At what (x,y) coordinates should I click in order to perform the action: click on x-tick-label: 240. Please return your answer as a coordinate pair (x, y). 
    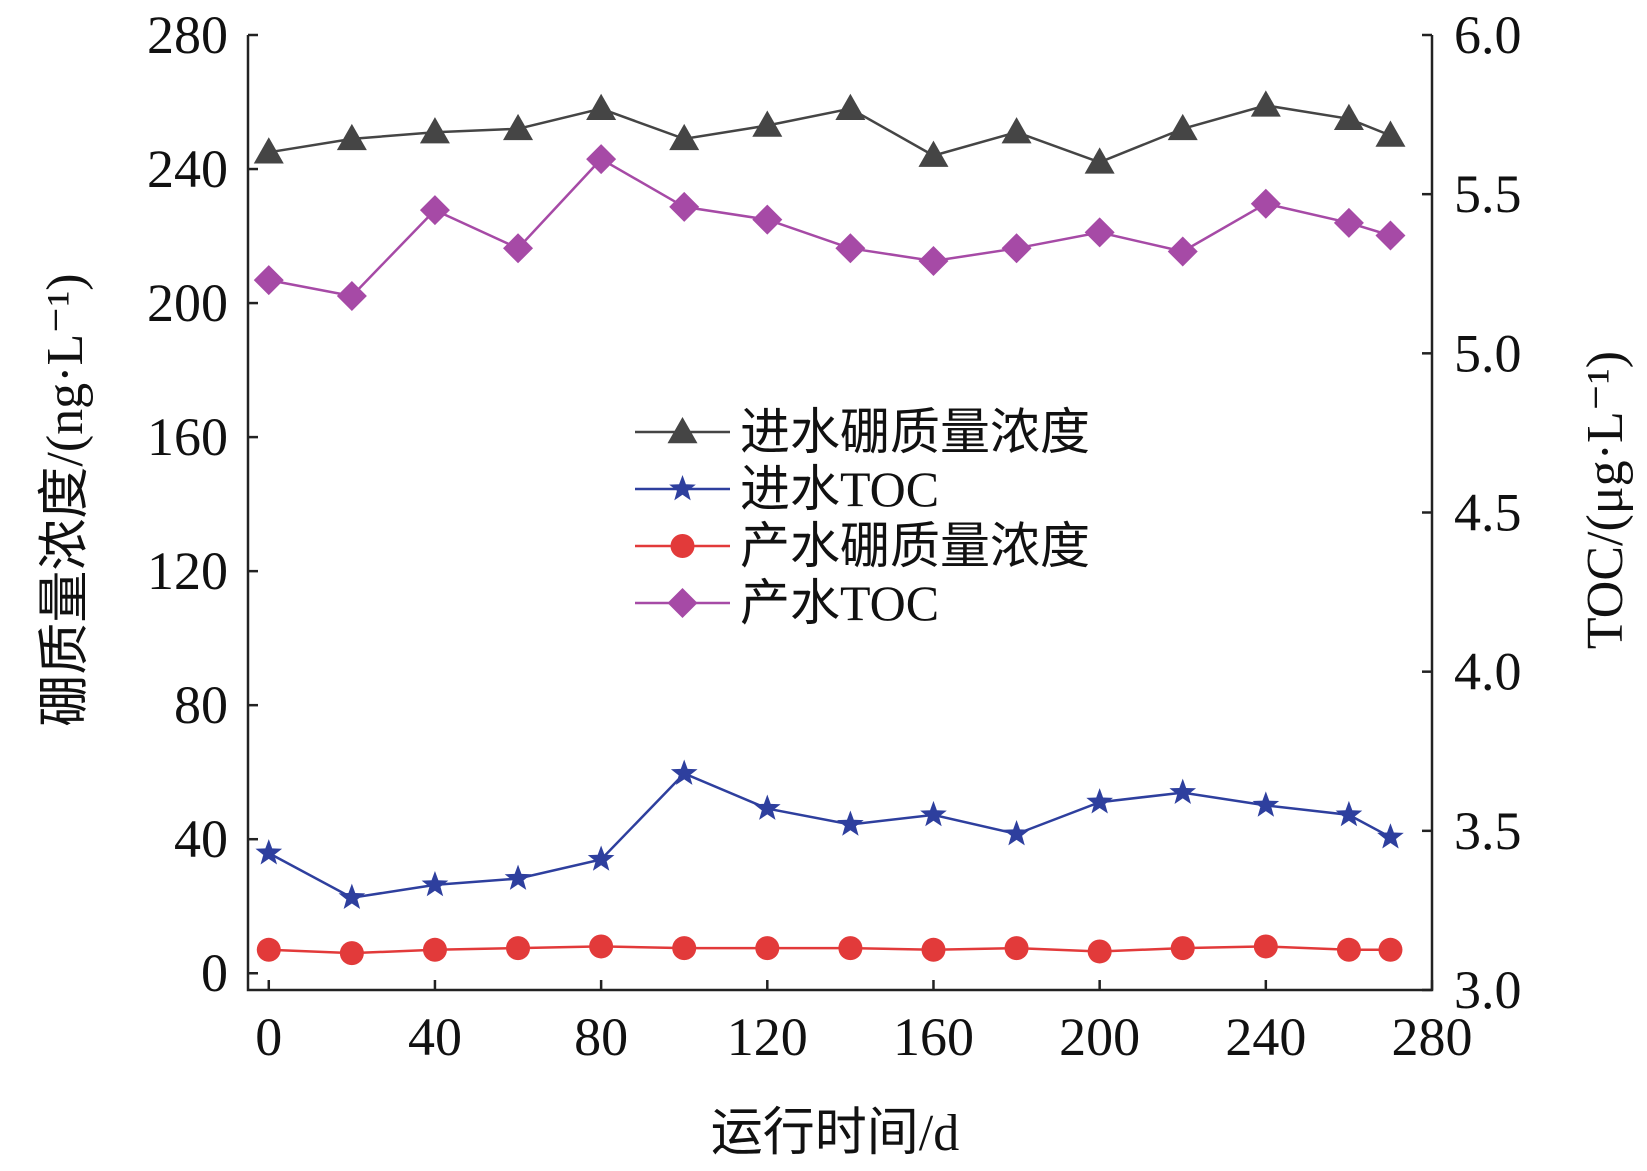
    Looking at the image, I should click on (1265, 1037).